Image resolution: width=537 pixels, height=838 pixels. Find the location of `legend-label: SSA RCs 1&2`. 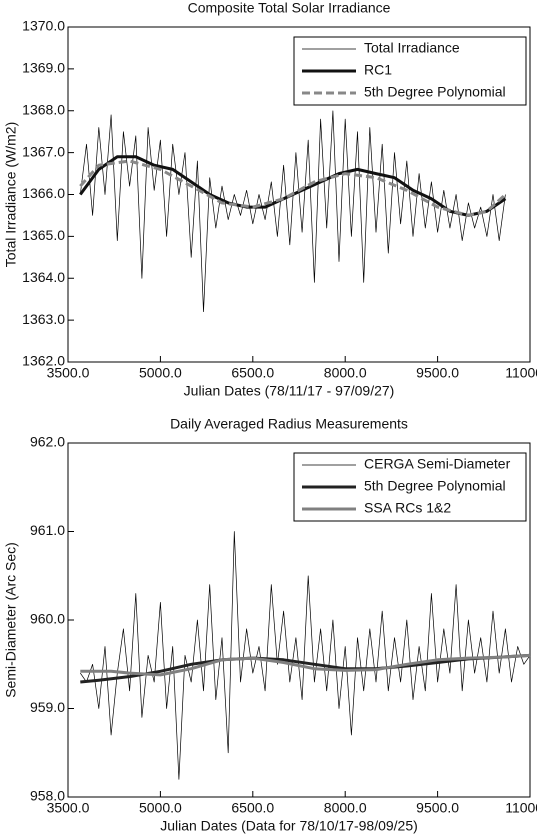

legend-label: SSA RCs 1&2 is located at coordinates (407, 508).